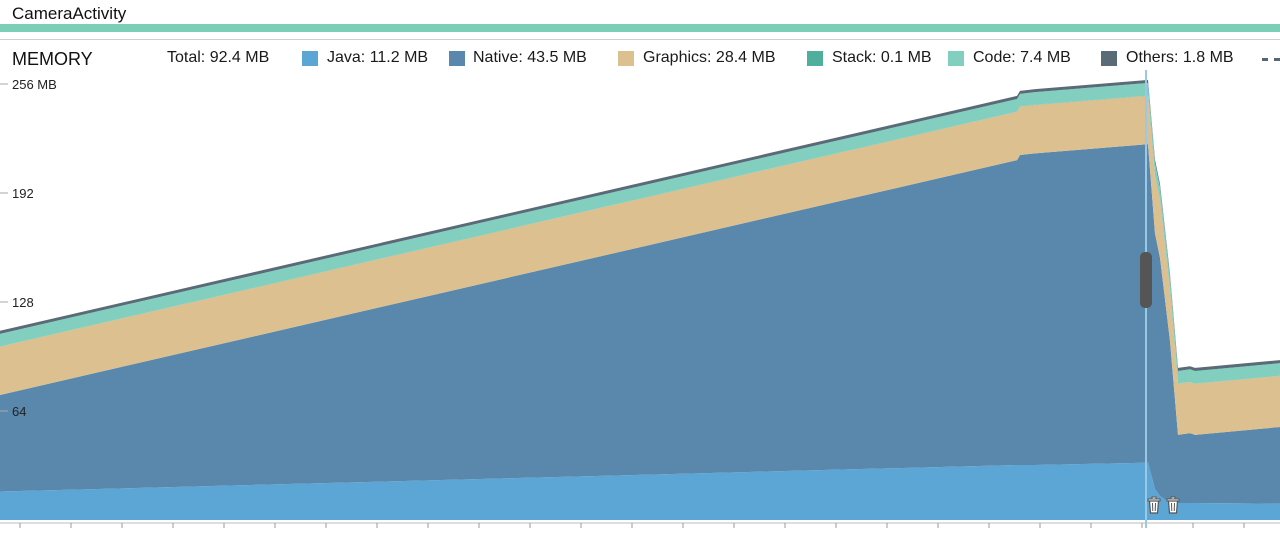 Image resolution: width=1280 pixels, height=533 pixels. What do you see at coordinates (23, 193) in the screenshot?
I see `y-tick-label-192: 192` at bounding box center [23, 193].